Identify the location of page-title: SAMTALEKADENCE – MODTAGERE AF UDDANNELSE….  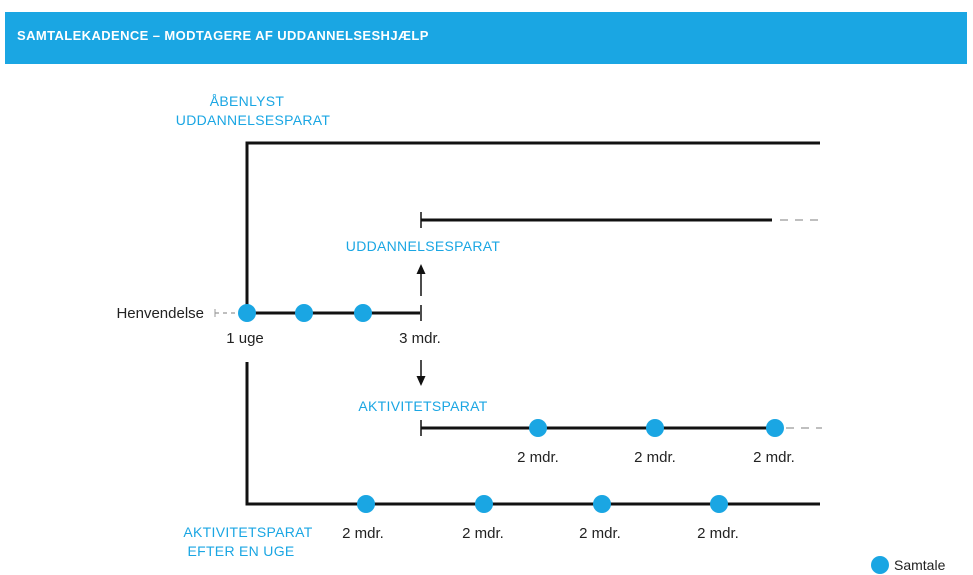
(223, 35).